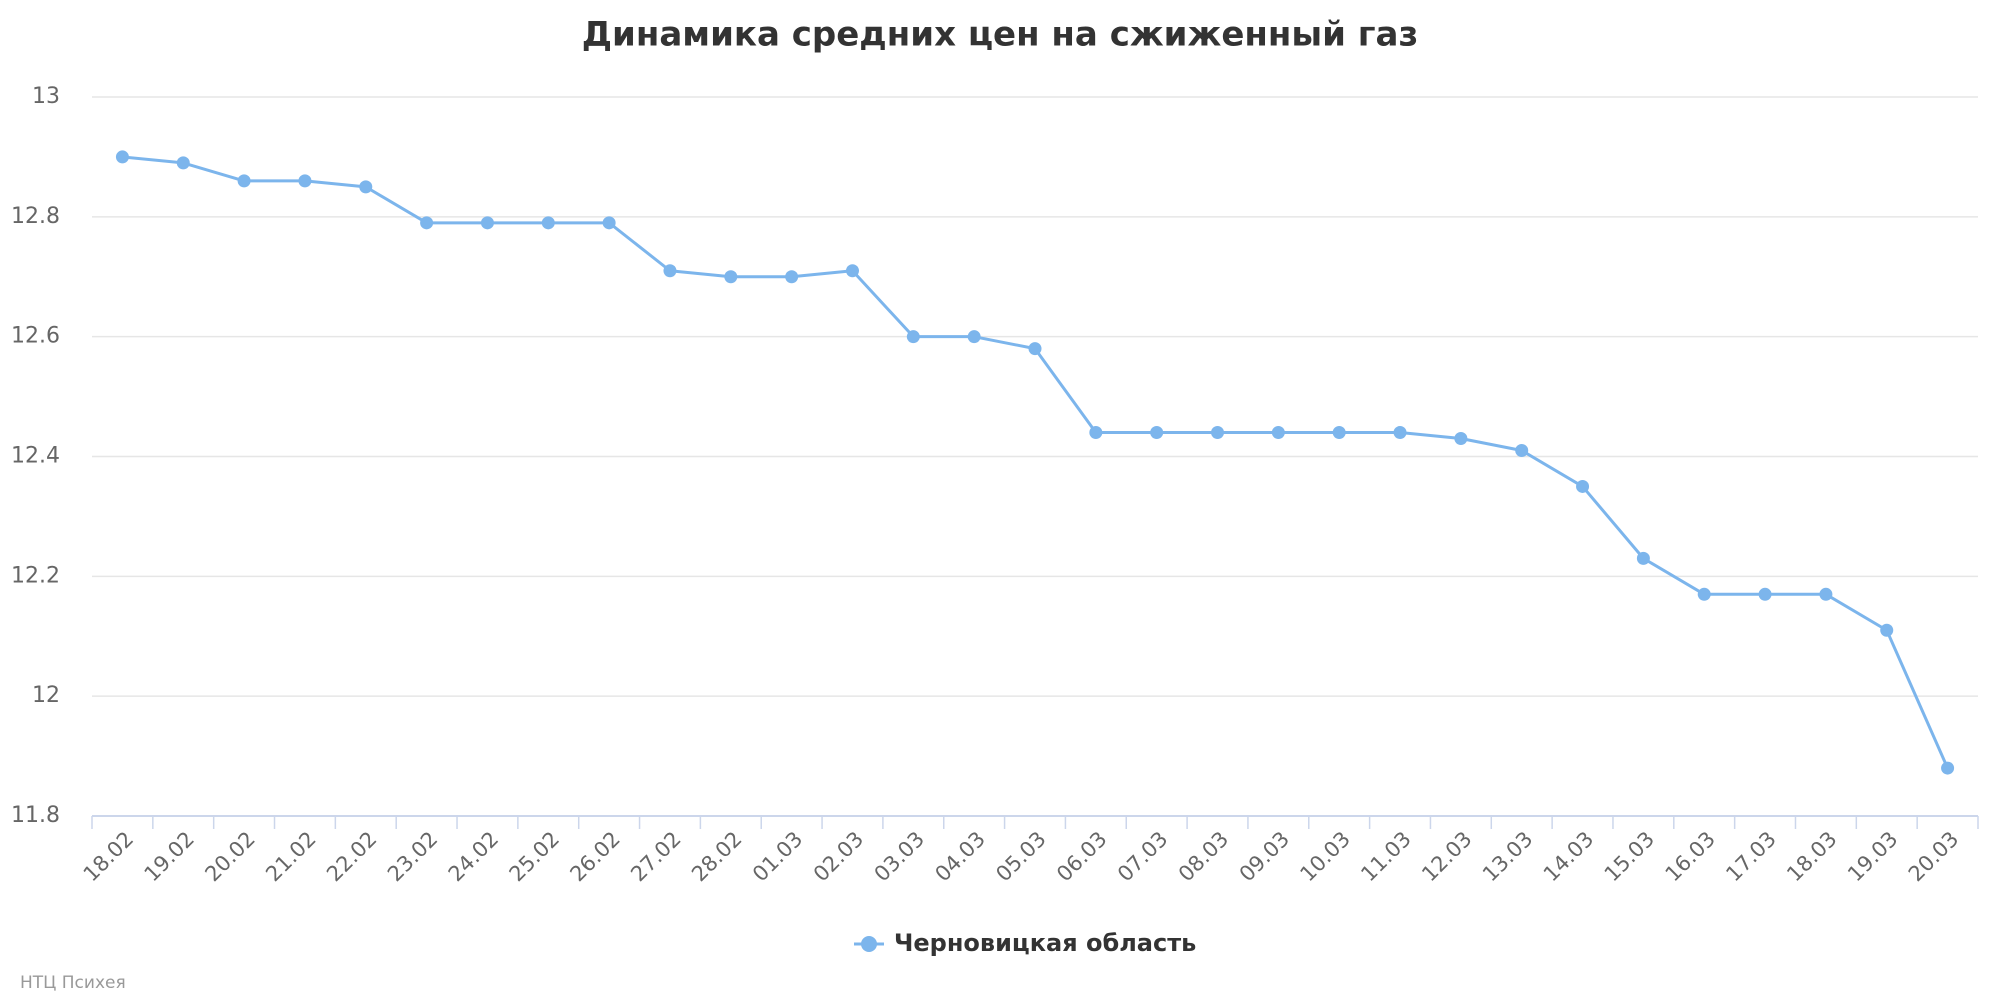 Image resolution: width=2000 pixels, height=1000 pixels. Describe the element at coordinates (35, 336) in the screenshot. I see `y-tick-label: 12.6` at that location.